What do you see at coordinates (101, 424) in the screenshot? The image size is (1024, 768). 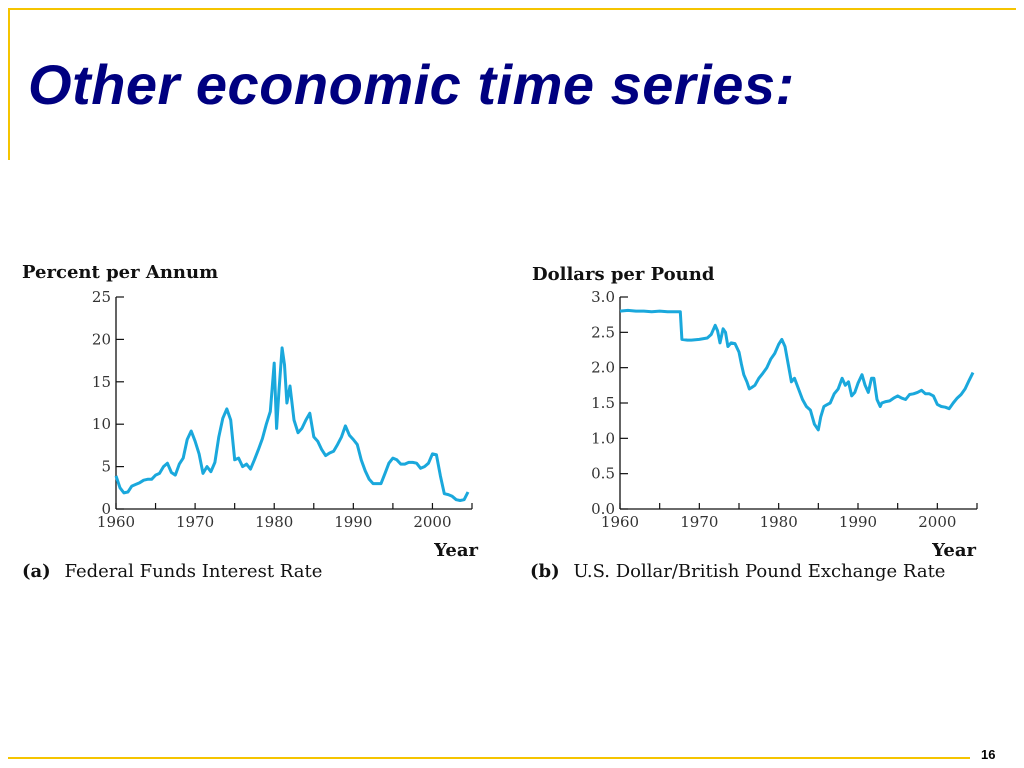 I see `a-y-tick-label: 10` at bounding box center [101, 424].